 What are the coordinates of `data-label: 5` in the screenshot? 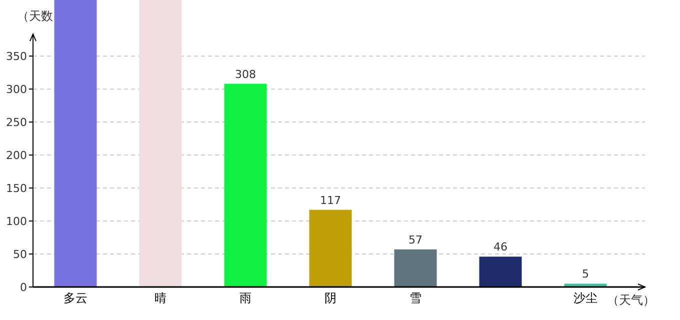 It's located at (585, 274).